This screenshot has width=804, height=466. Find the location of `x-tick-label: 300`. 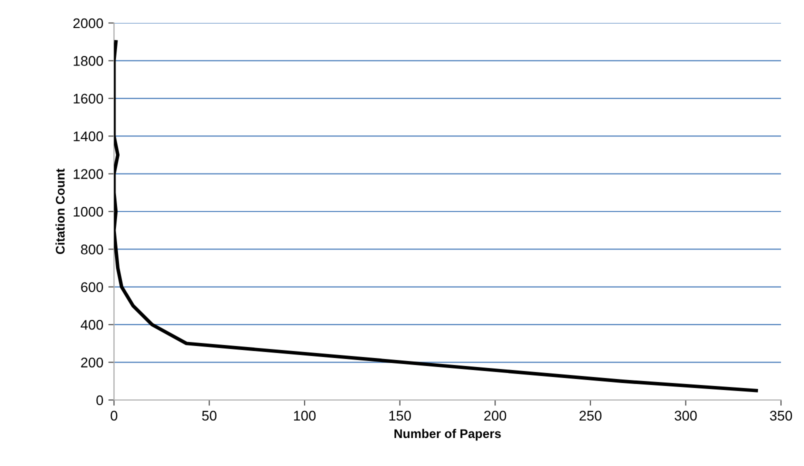

x-tick-label: 300 is located at coordinates (685, 415).